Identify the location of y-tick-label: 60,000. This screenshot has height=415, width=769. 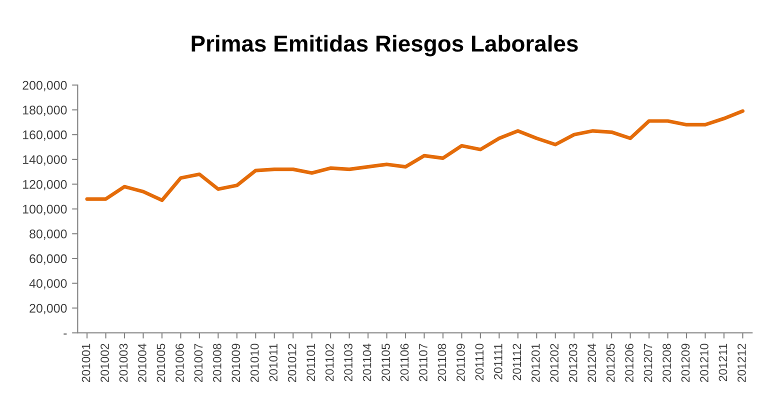
(48, 259).